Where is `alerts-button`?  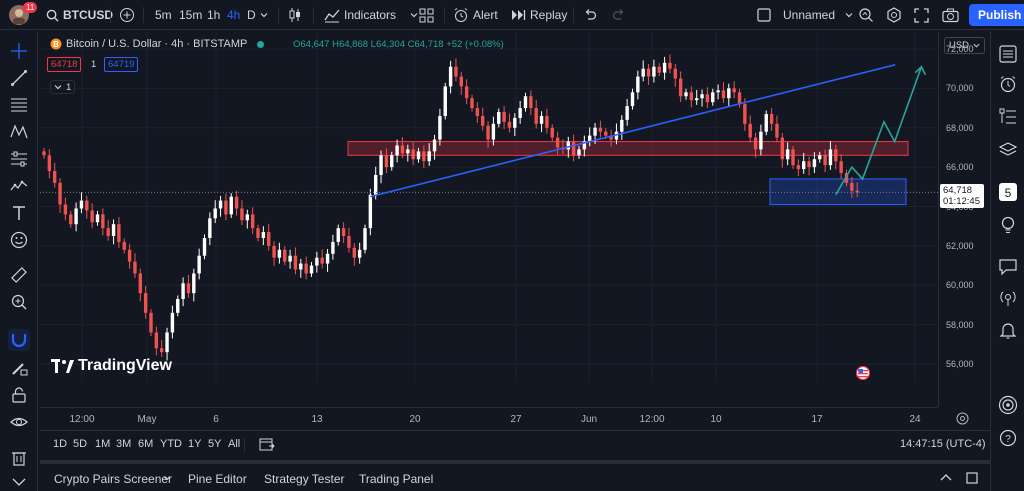 alerts-button is located at coordinates (1008, 84).